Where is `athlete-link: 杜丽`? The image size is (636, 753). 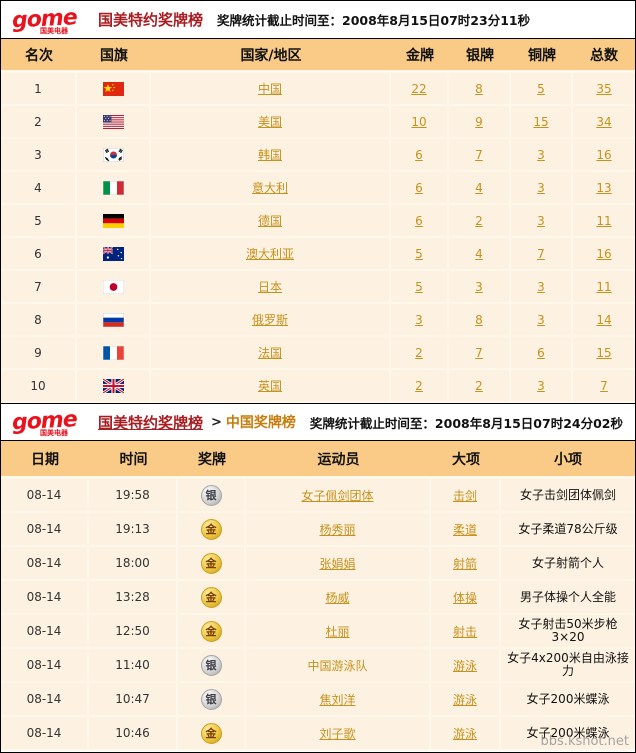
athlete-link: 杜丽 is located at coordinates (337, 631).